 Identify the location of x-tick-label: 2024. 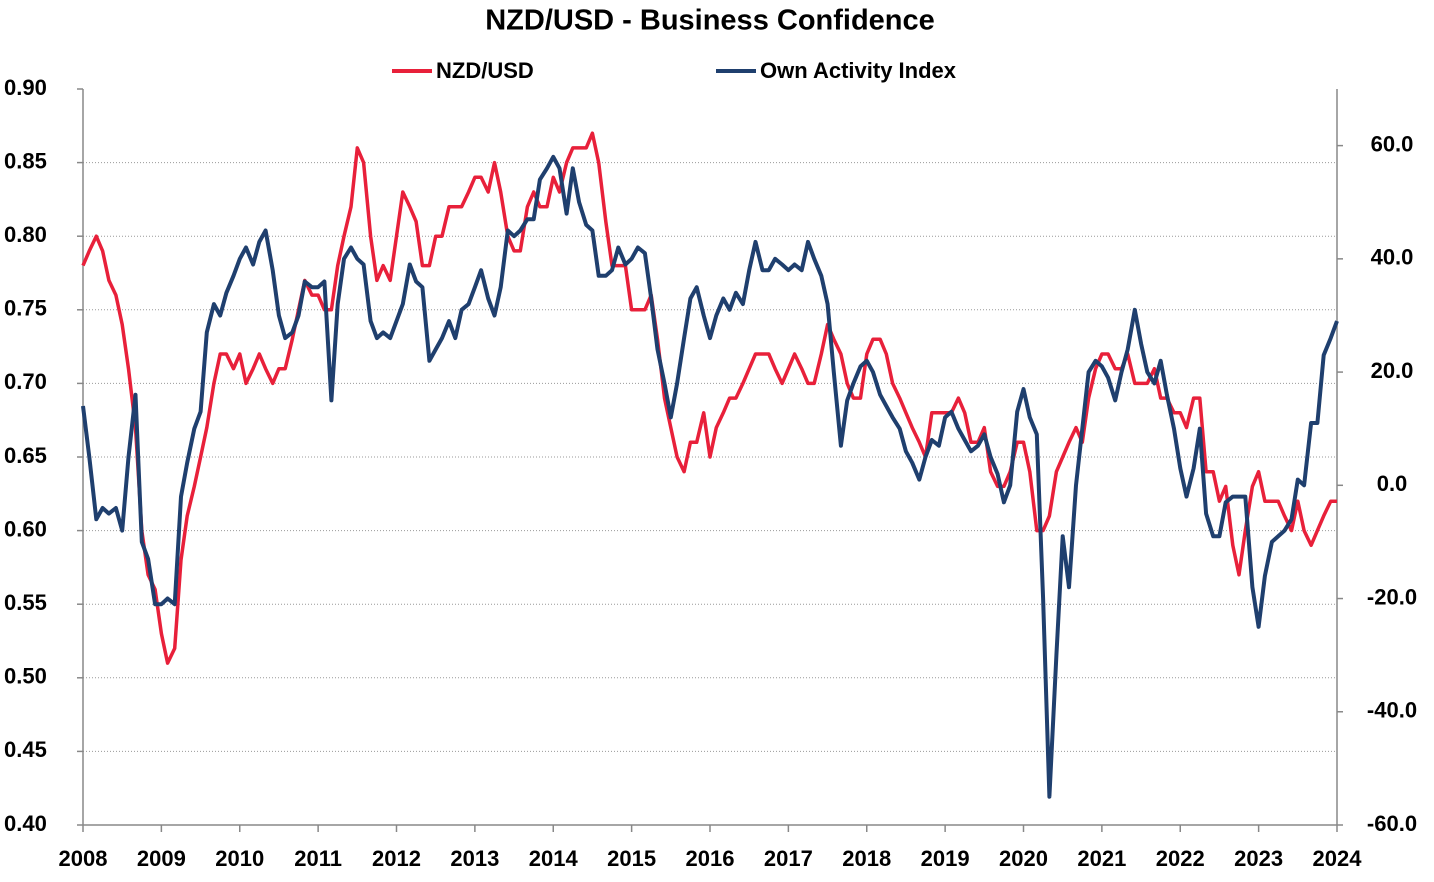
(1338, 858).